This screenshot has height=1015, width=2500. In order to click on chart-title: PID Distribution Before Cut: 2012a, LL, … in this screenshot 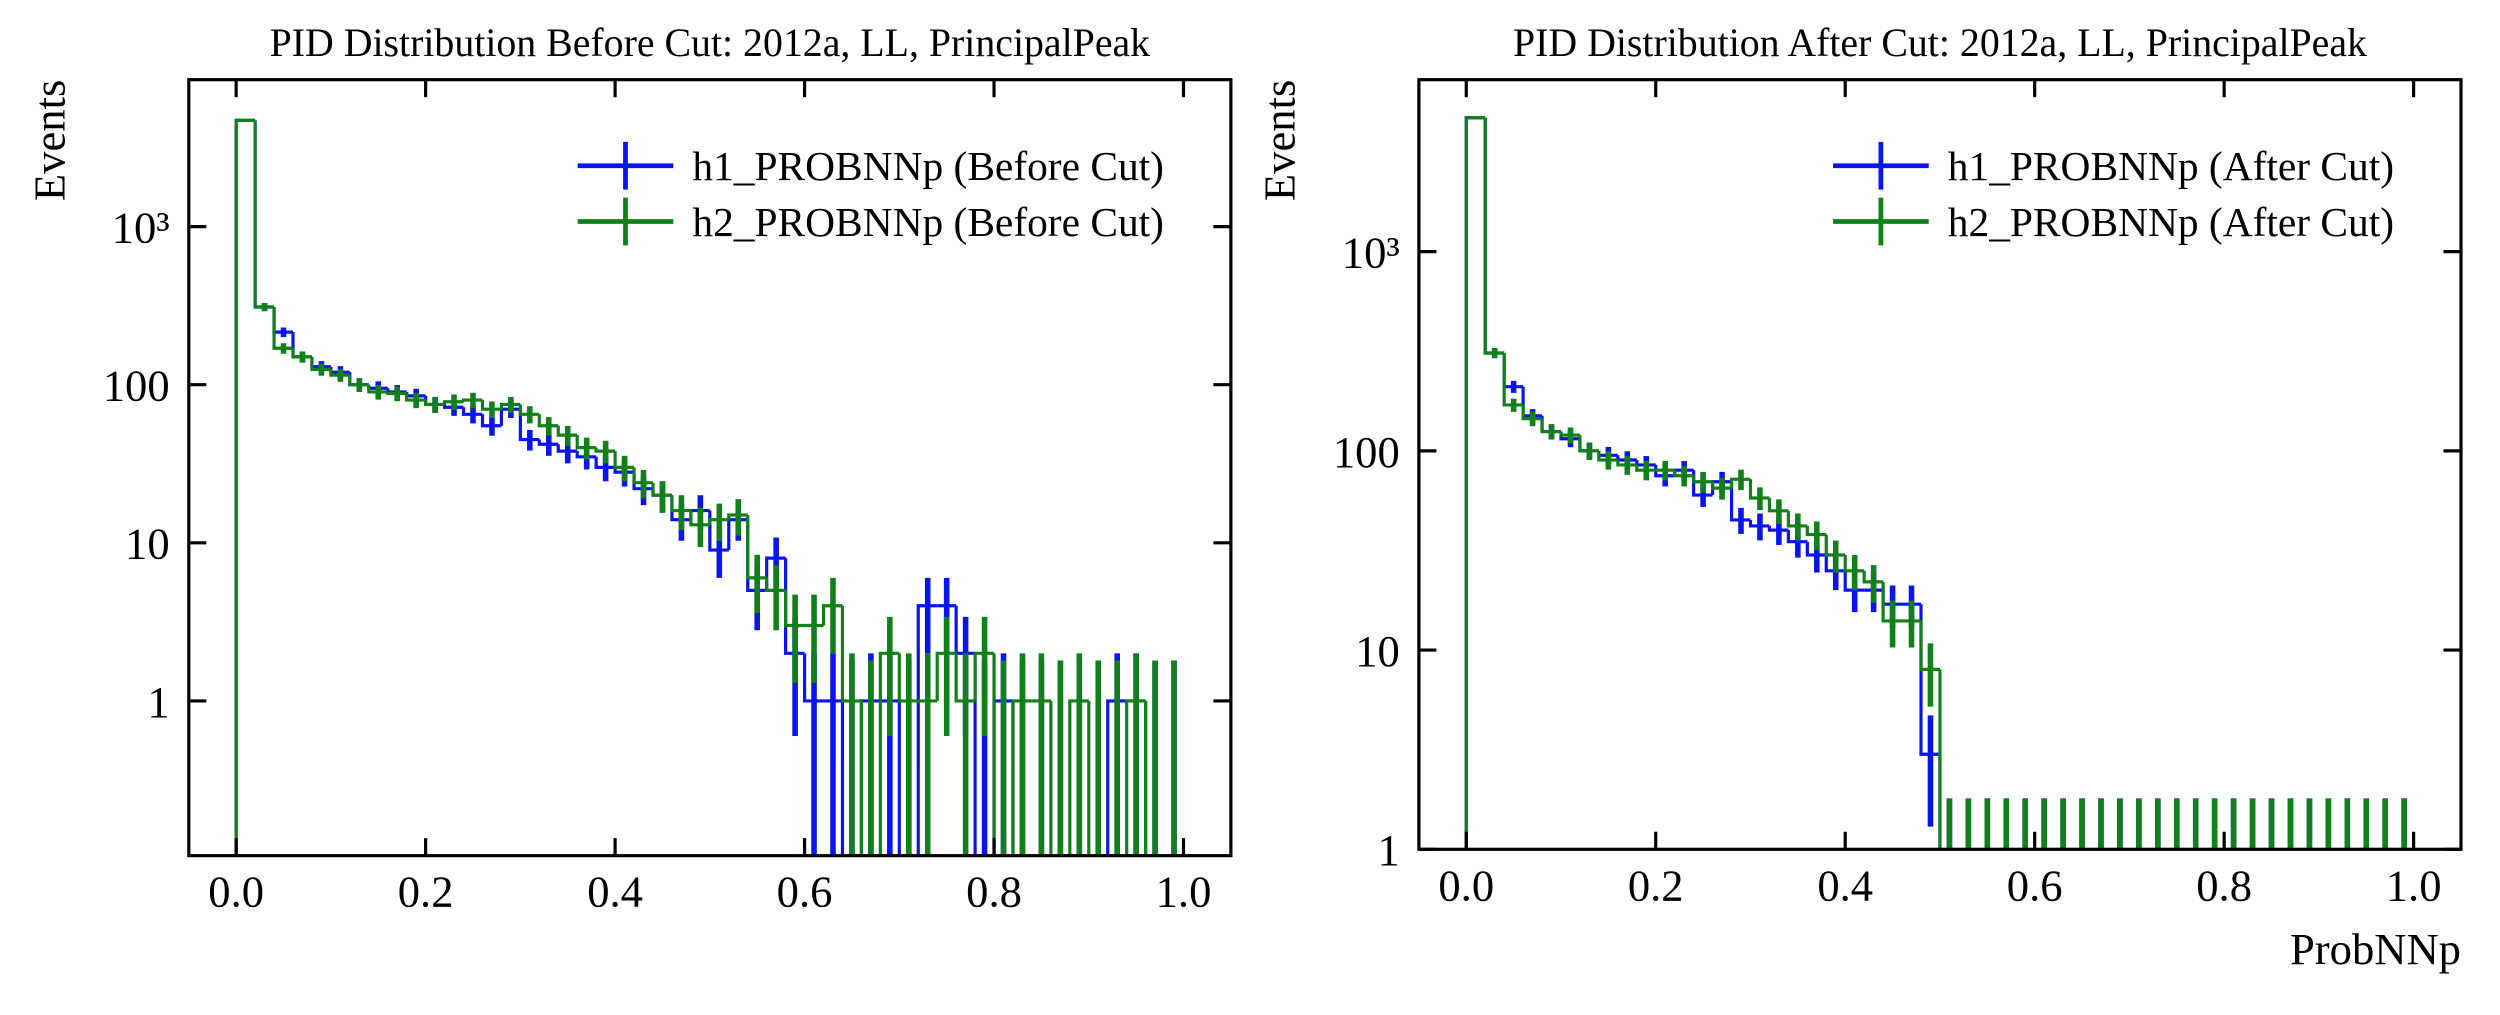, I will do `click(710, 43)`.